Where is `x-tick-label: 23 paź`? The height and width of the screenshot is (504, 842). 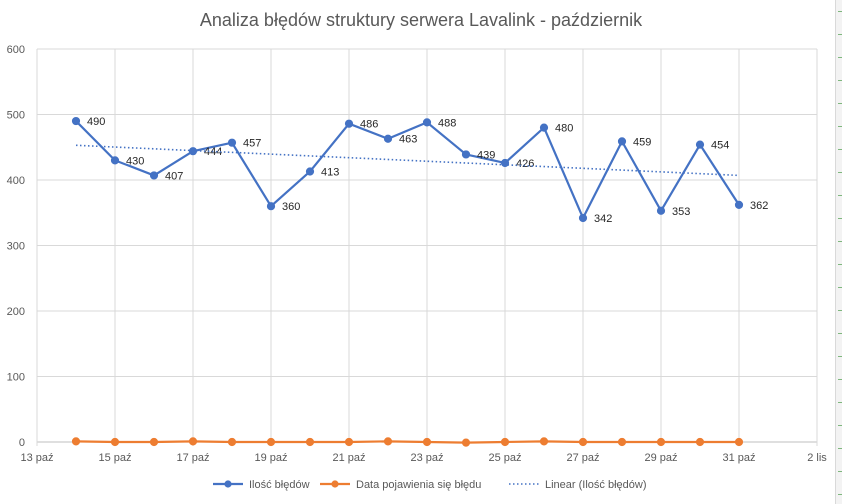 x-tick-label: 23 paź is located at coordinates (426, 458).